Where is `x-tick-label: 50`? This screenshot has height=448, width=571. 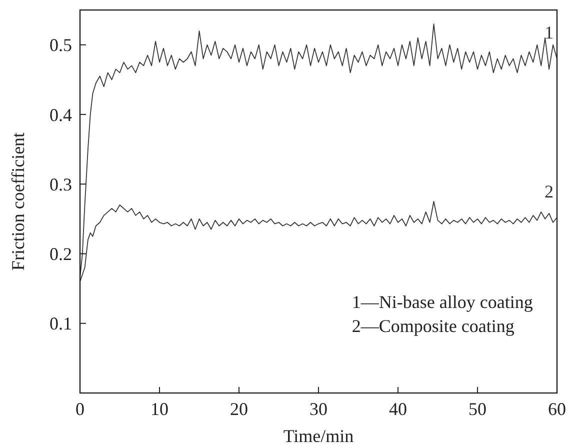 x-tick-label: 50 is located at coordinates (477, 409).